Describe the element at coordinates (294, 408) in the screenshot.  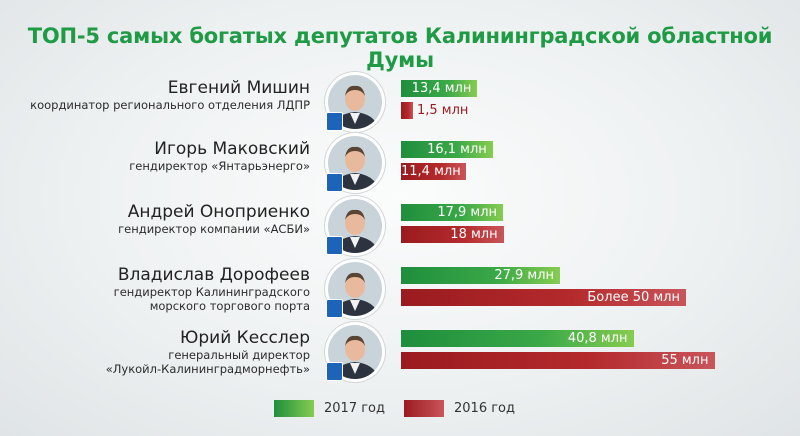
I see `legend-swatch-2017` at that location.